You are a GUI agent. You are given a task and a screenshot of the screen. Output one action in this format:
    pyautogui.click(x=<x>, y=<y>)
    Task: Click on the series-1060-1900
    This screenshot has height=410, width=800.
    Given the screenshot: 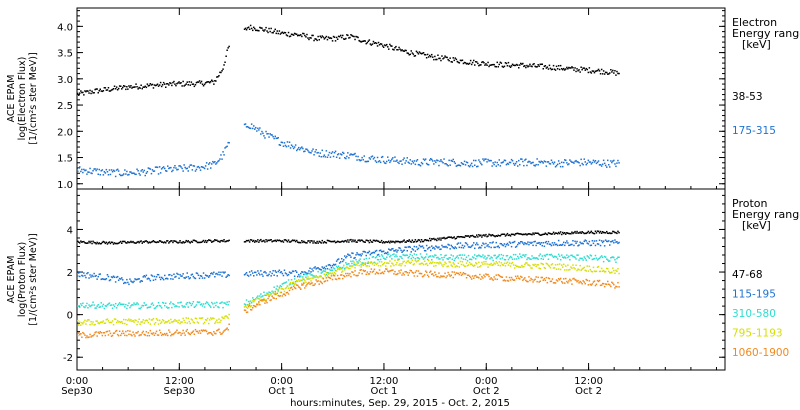 What is the action you would take?
    pyautogui.click(x=348, y=303)
    